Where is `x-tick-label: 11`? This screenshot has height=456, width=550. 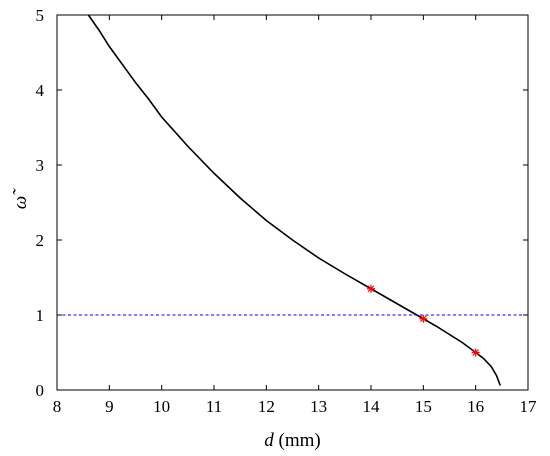 x-tick-label: 11 is located at coordinates (214, 406).